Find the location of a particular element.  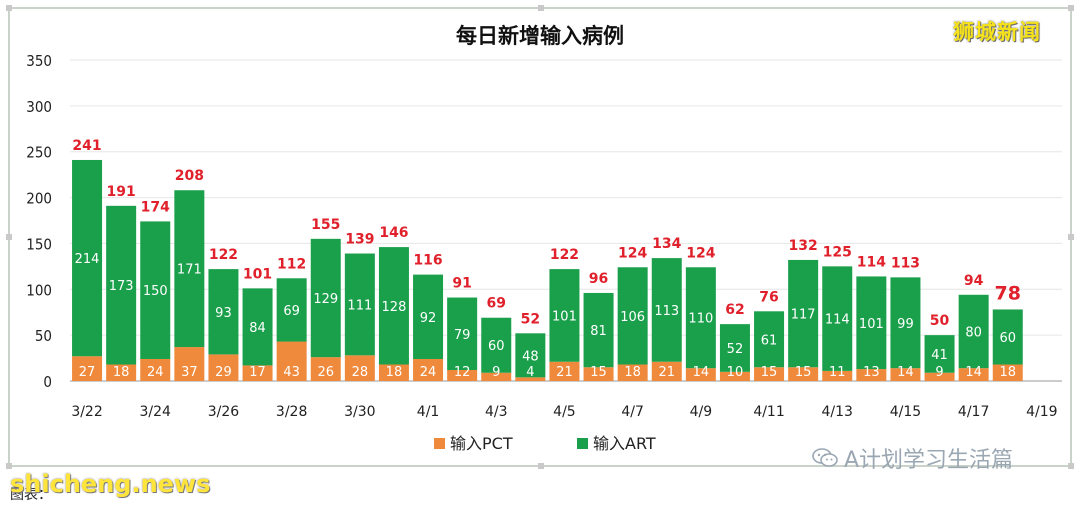

x-tick-label: 4/15 is located at coordinates (905, 412).